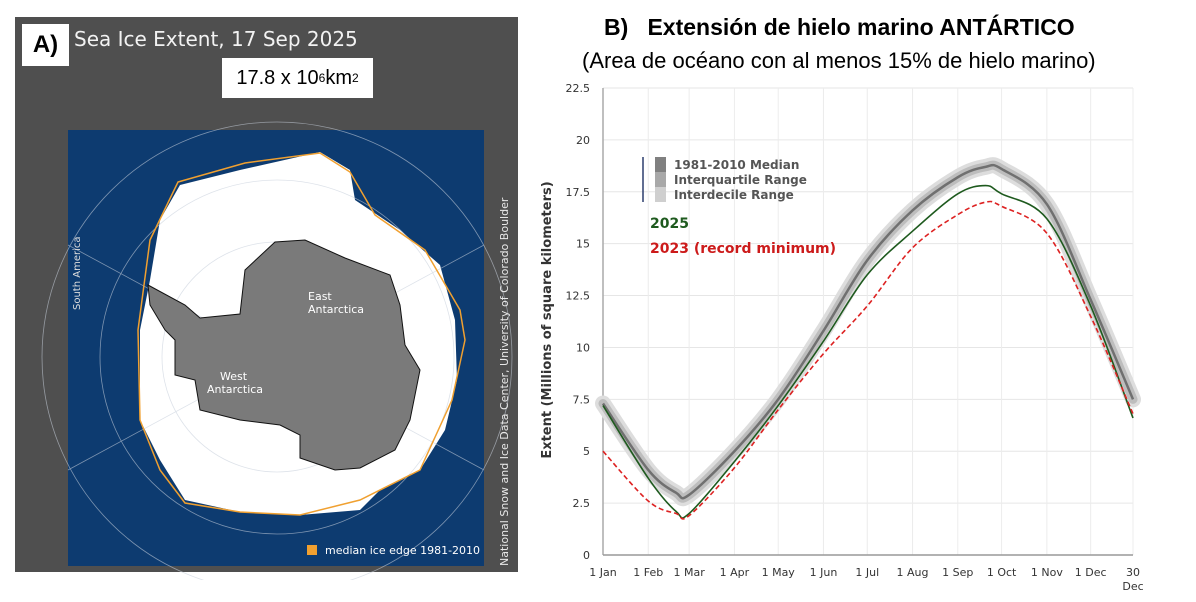 The height and width of the screenshot is (602, 1196). Describe the element at coordinates (861, 27) in the screenshot. I see `chart-title-text: Extensión de hielo marino ANTÁRTICO` at that location.